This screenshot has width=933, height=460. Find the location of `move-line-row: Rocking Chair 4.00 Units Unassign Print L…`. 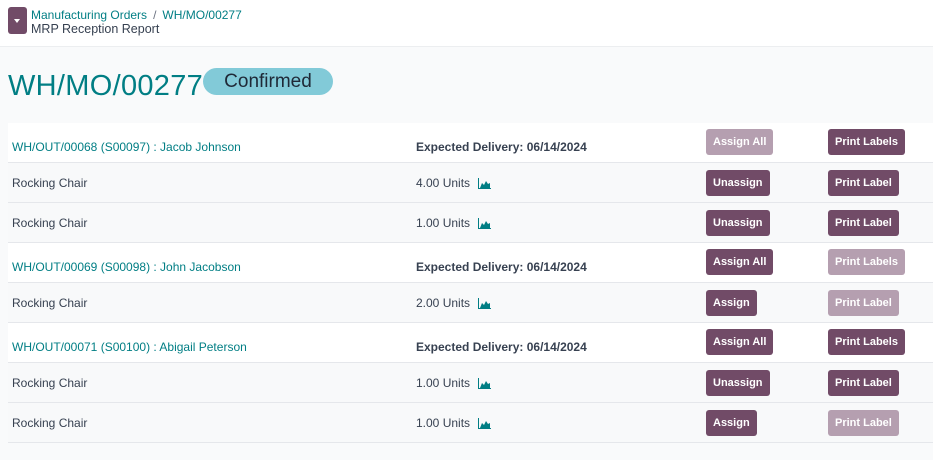

move-line-row: Rocking Chair 4.00 Units Unassign Print L… is located at coordinates (470, 183).